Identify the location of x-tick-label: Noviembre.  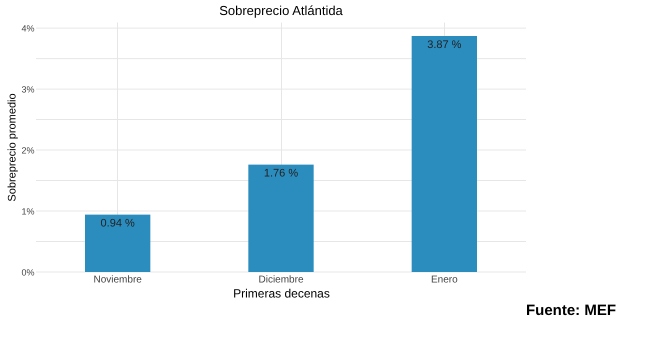
(117, 280).